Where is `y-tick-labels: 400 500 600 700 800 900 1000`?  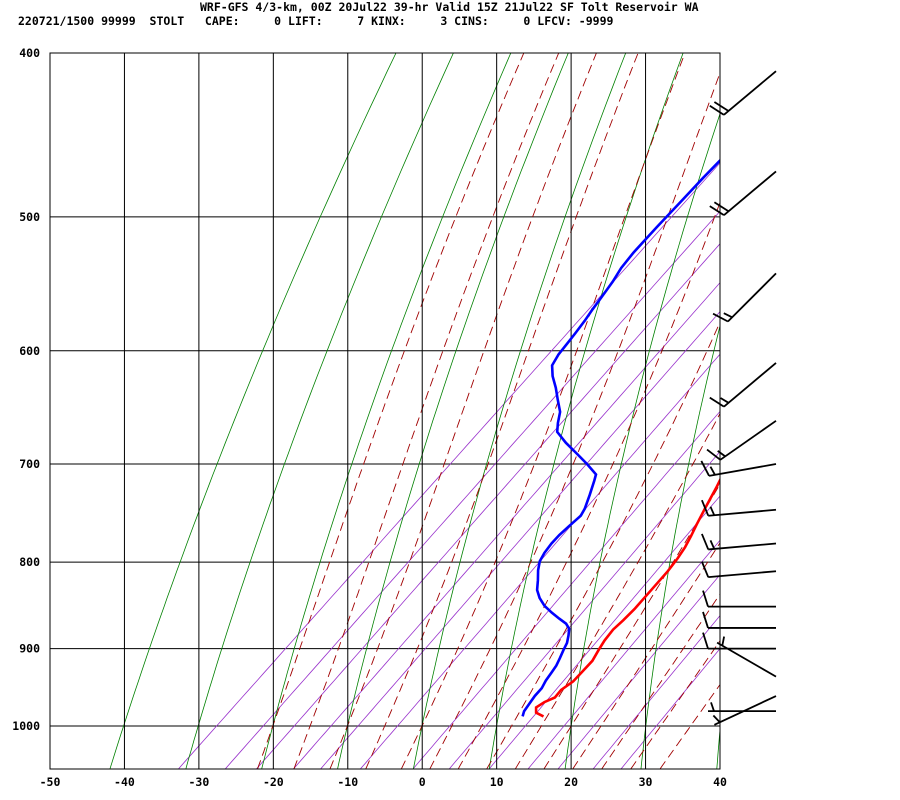
y-tick-labels: 400 500 600 700 800 900 1000 is located at coordinates (26, 389).